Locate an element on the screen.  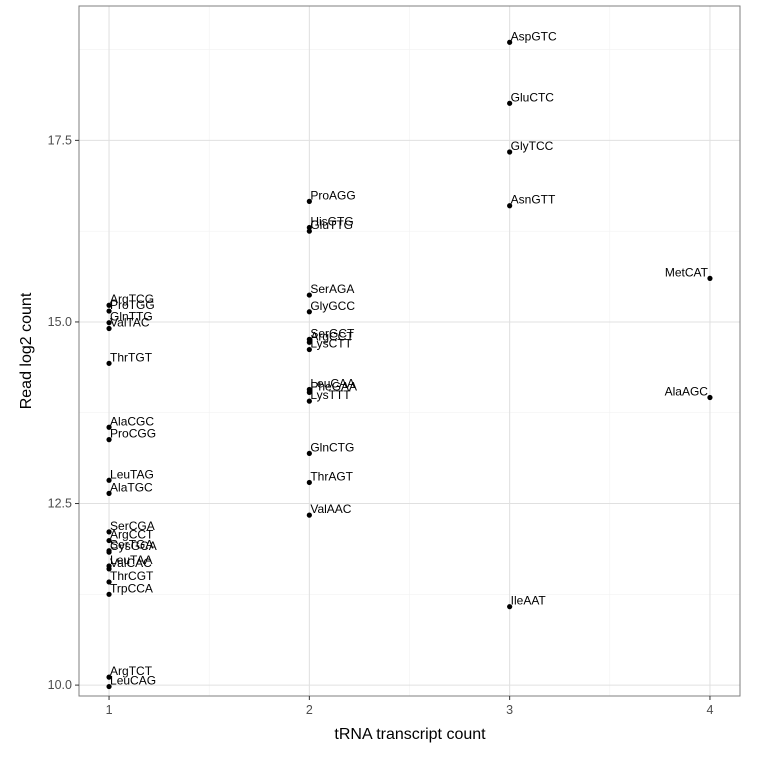
point-label: ProCGG is located at coordinates (133, 434).